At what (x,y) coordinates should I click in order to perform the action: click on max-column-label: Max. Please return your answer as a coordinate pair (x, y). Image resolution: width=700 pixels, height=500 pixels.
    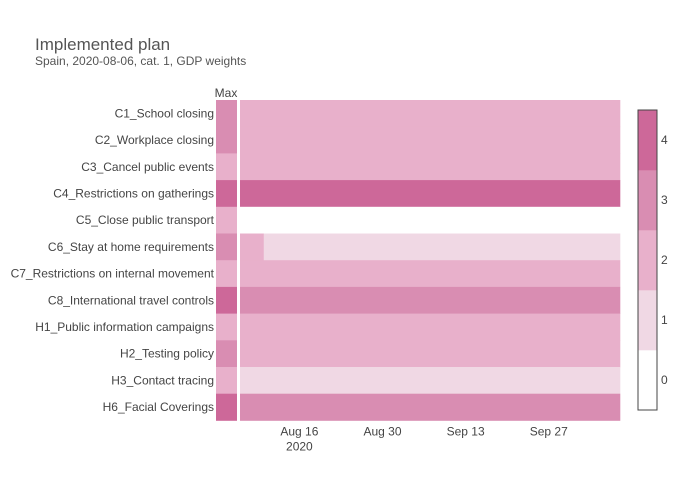
    Looking at the image, I should click on (226, 93).